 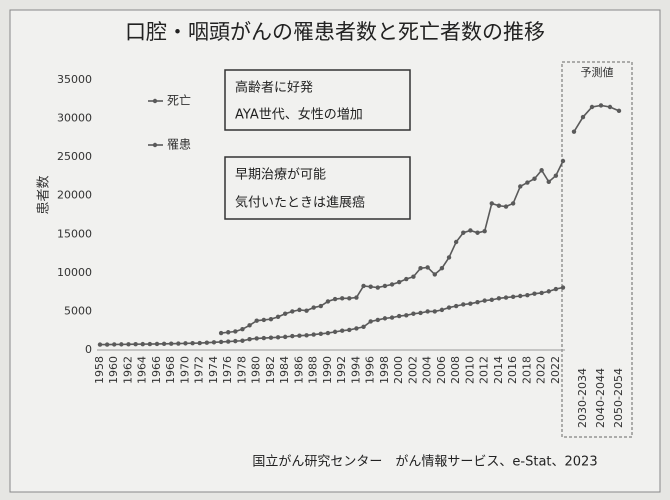 What do you see at coordinates (99, 370) in the screenshot?
I see `x-tick-label: 1958` at bounding box center [99, 370].